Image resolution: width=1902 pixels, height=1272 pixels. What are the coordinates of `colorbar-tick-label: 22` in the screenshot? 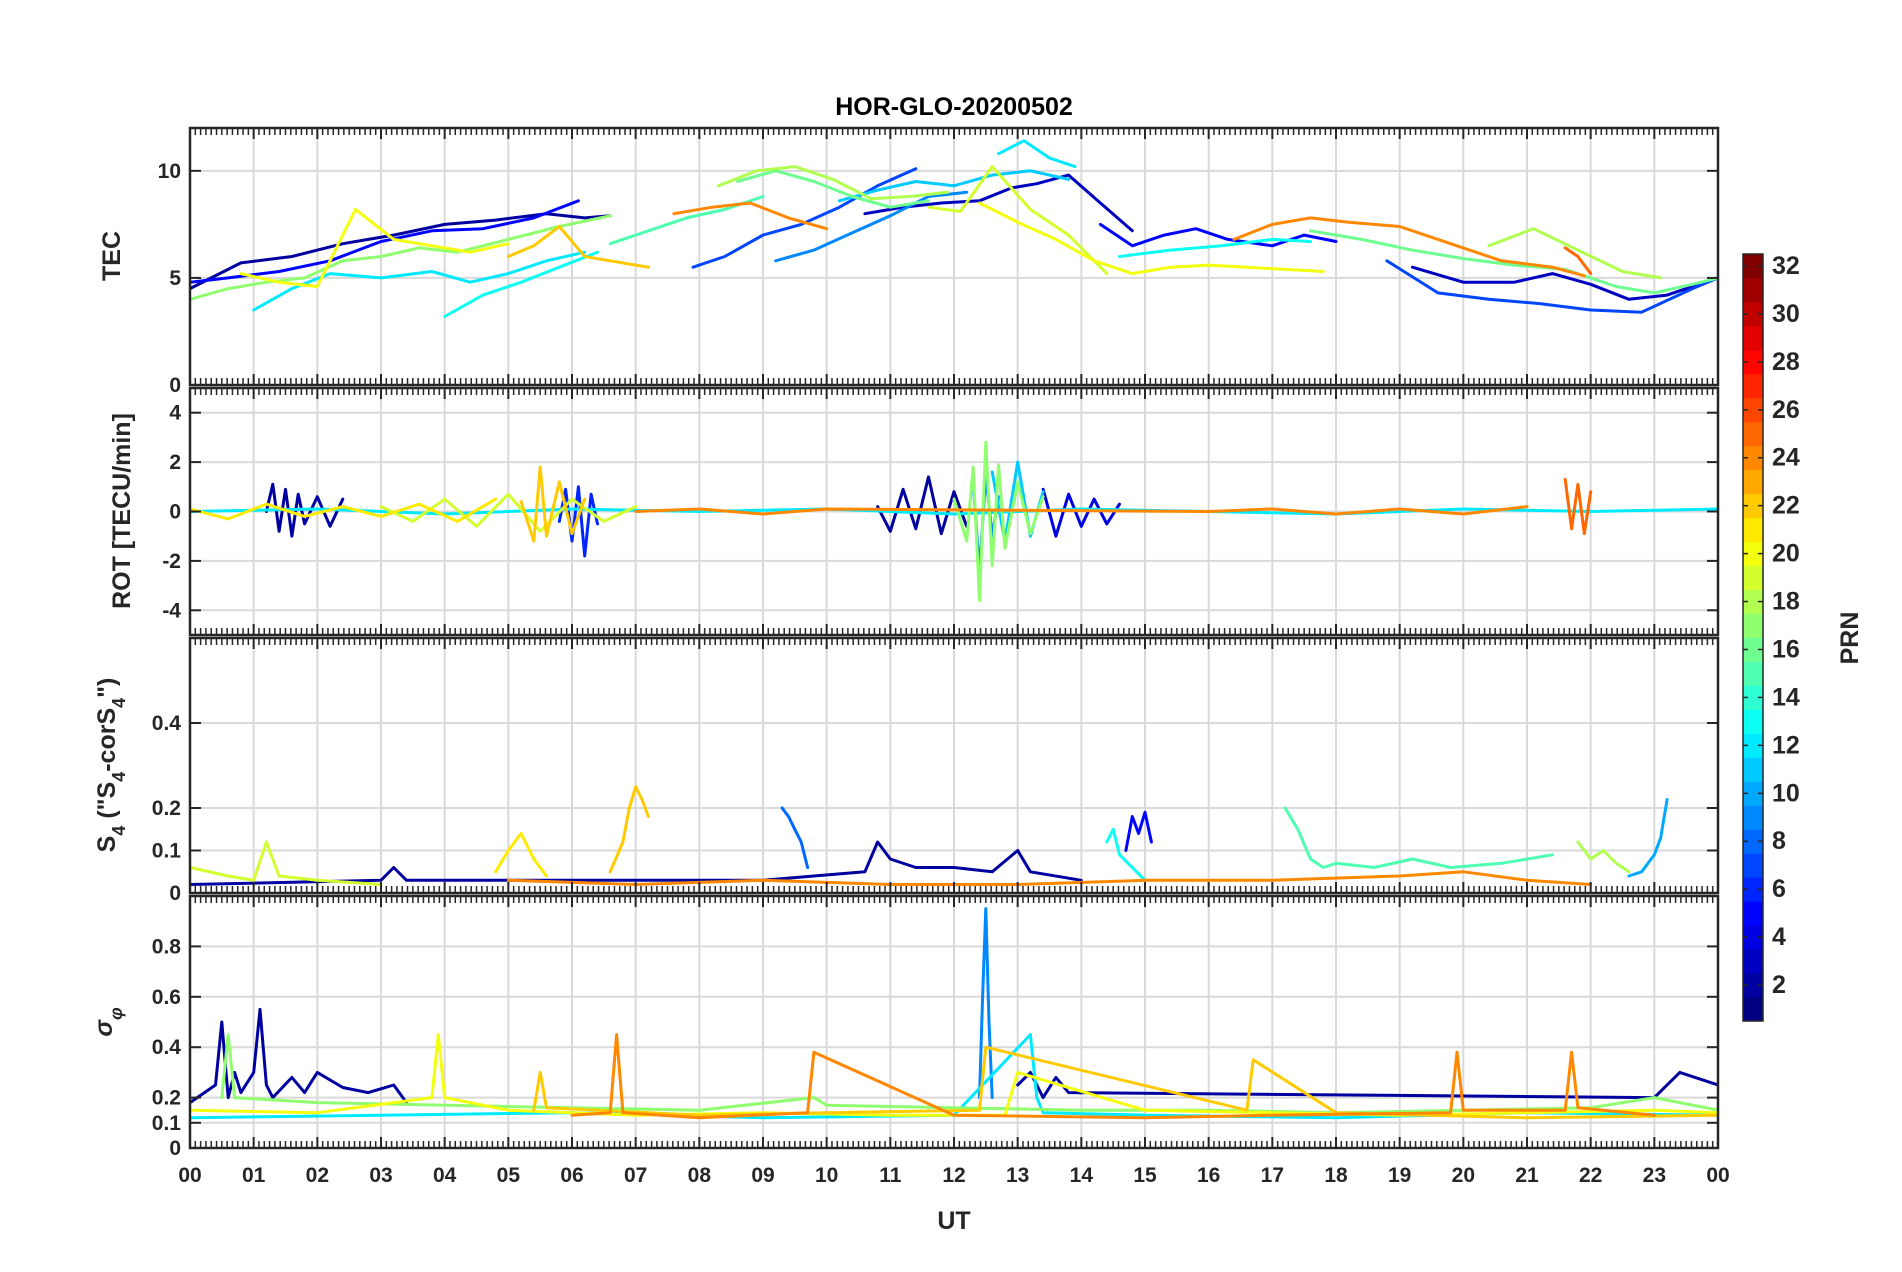 It's located at (1786, 506).